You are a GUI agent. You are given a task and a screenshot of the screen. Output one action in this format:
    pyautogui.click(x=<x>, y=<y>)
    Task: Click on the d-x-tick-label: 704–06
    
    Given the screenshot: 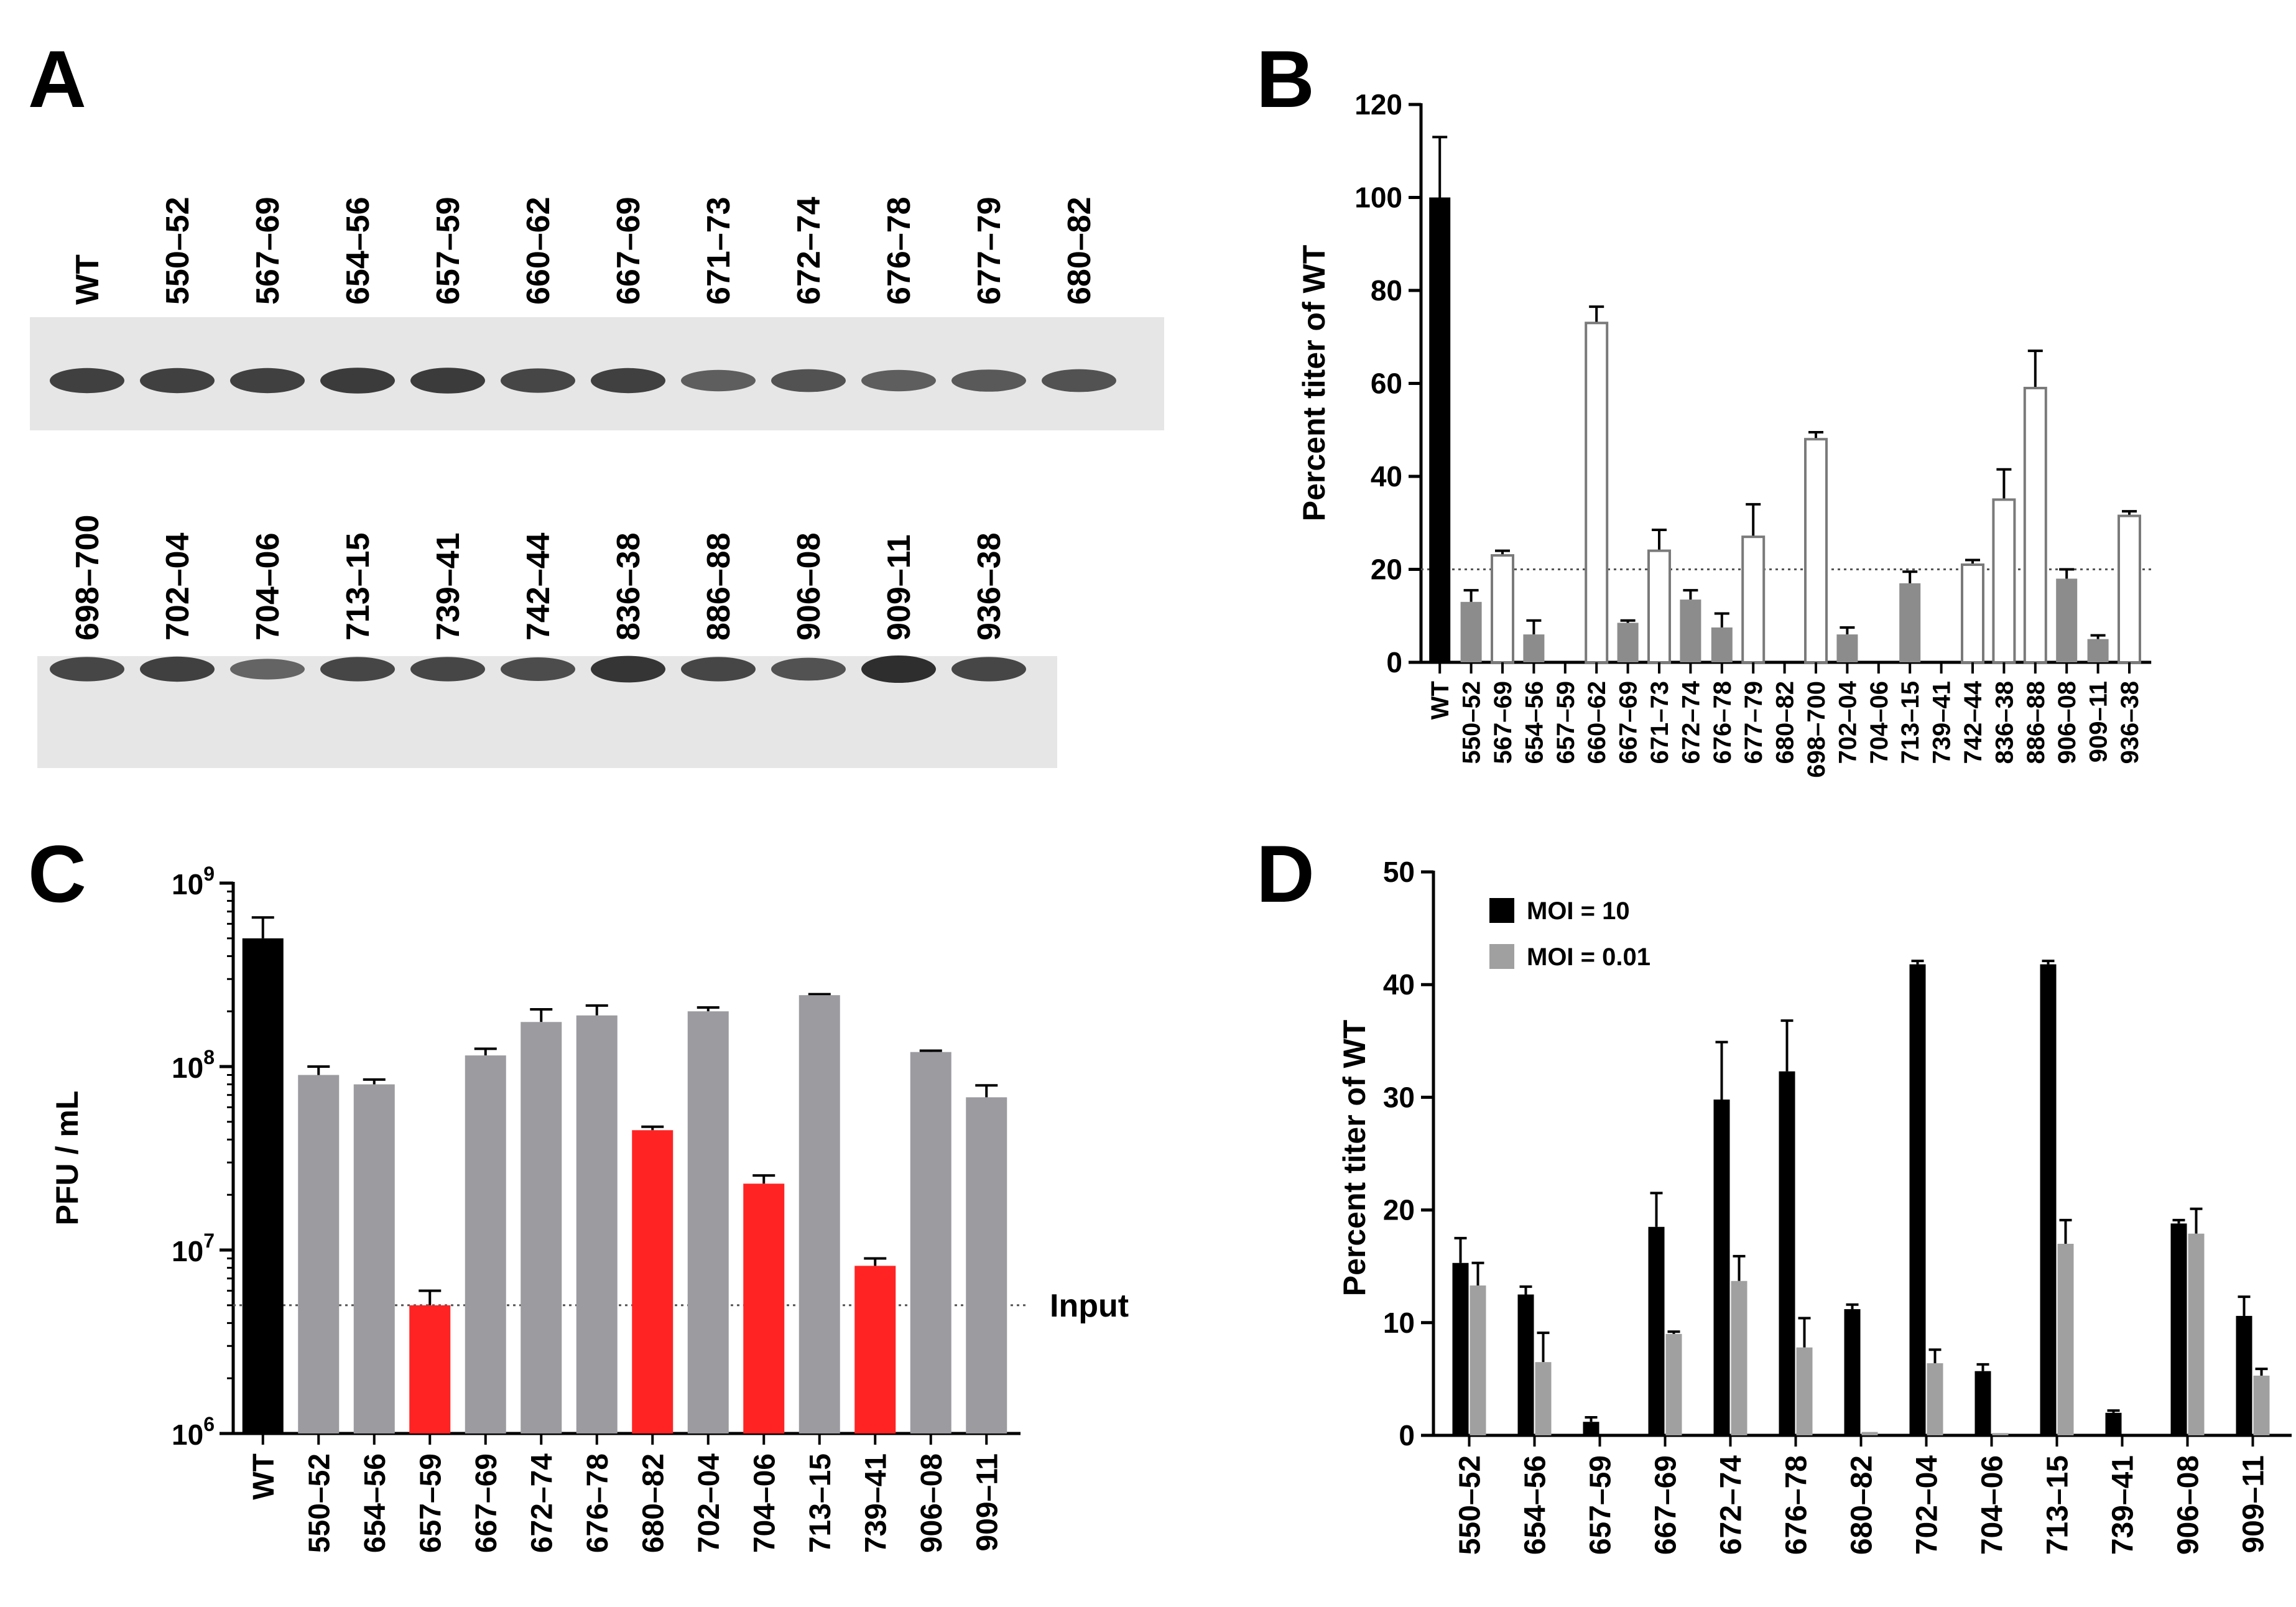 What is the action you would take?
    pyautogui.click(x=1992, y=1505)
    